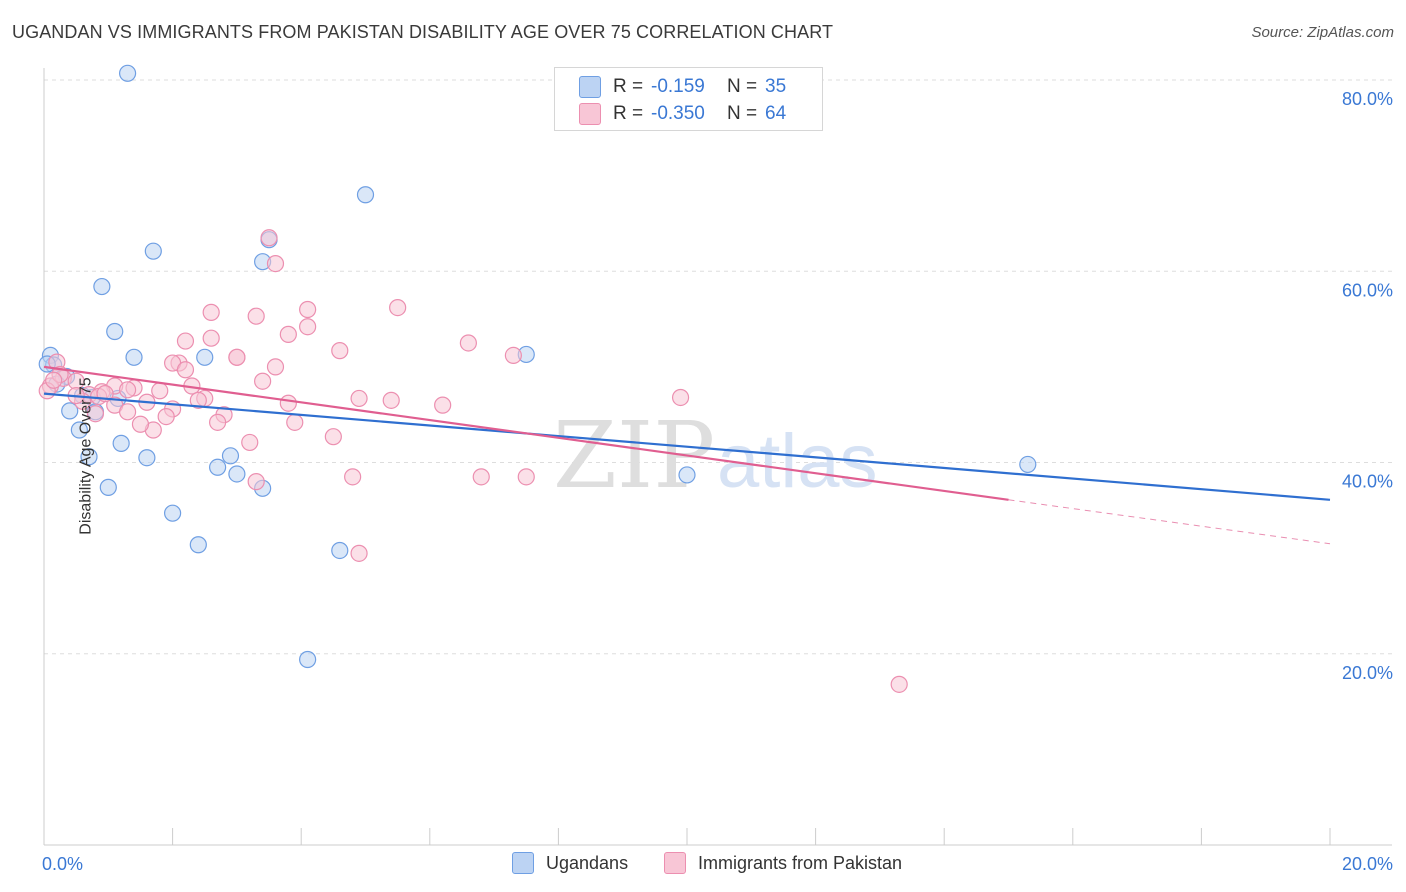  I want to click on y-tick-label: 40.0%, so click(1367, 482).